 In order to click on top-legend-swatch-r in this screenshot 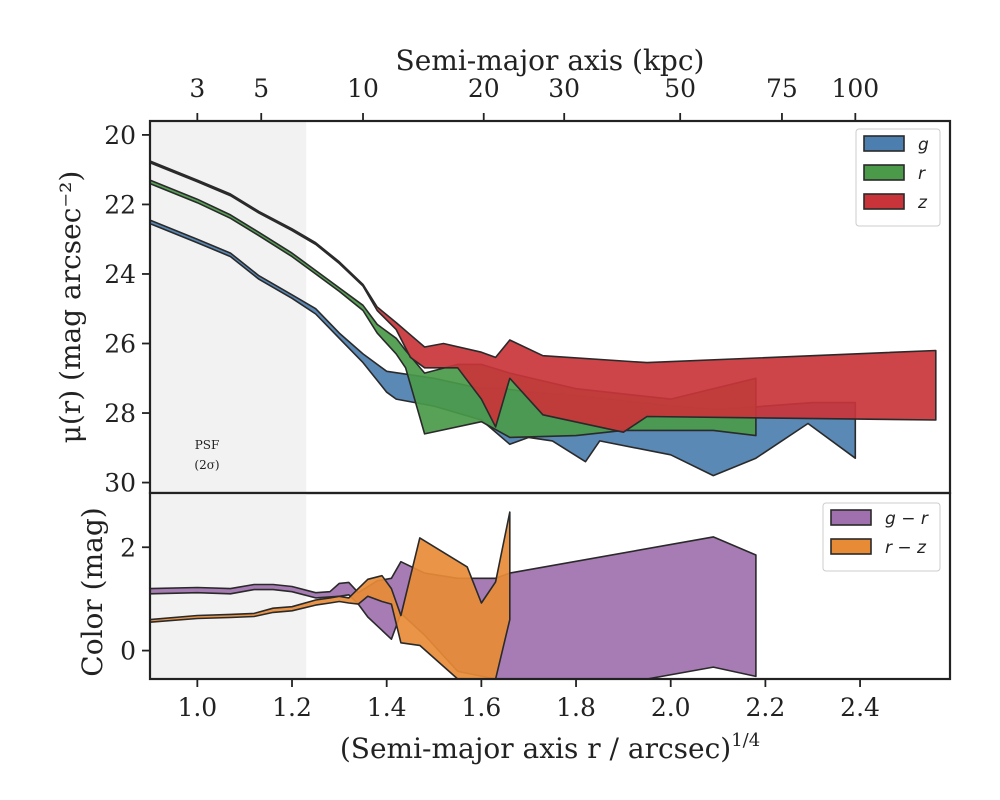, I will do `click(884, 172)`.